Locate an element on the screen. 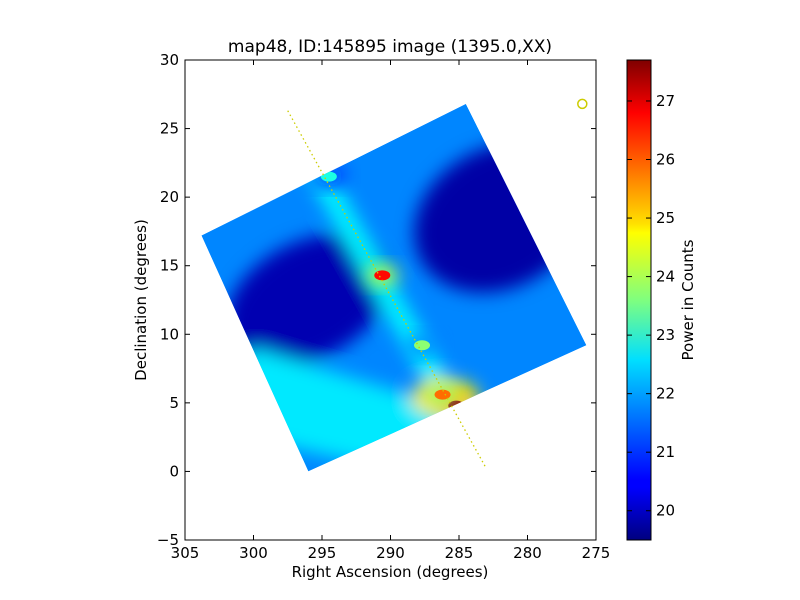 The height and width of the screenshot is (600, 800). x-tick-label: 290 is located at coordinates (390, 553).